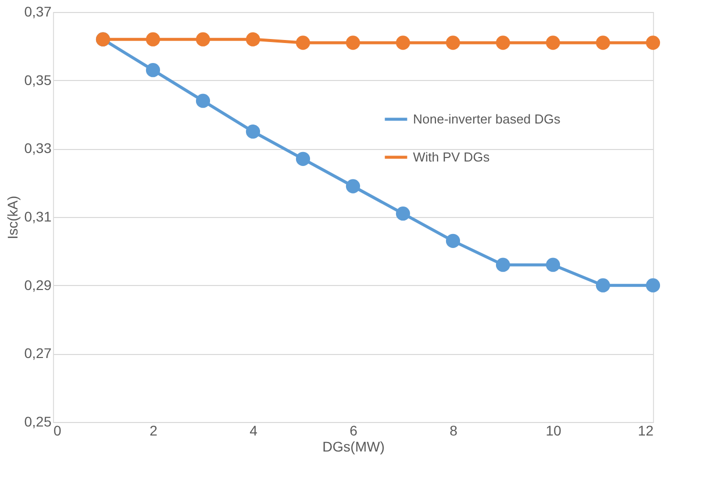 The height and width of the screenshot is (498, 706). I want to click on x-tick-label: 10, so click(554, 430).